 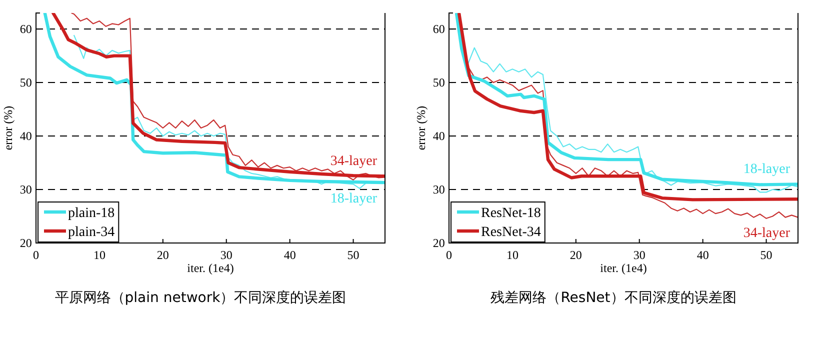 I want to click on legend-label: ResNet-34, so click(x=511, y=232).